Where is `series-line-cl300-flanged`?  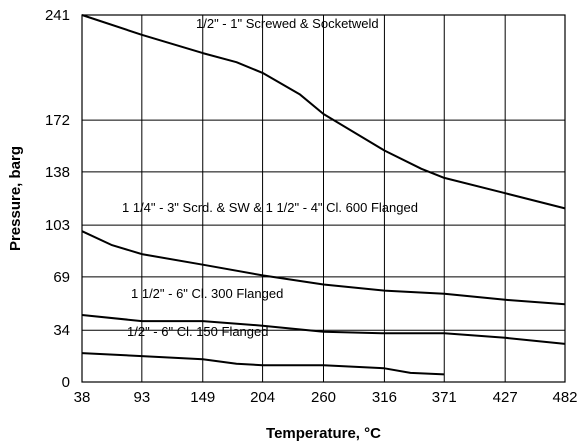 series-line-cl300-flanged is located at coordinates (323, 329).